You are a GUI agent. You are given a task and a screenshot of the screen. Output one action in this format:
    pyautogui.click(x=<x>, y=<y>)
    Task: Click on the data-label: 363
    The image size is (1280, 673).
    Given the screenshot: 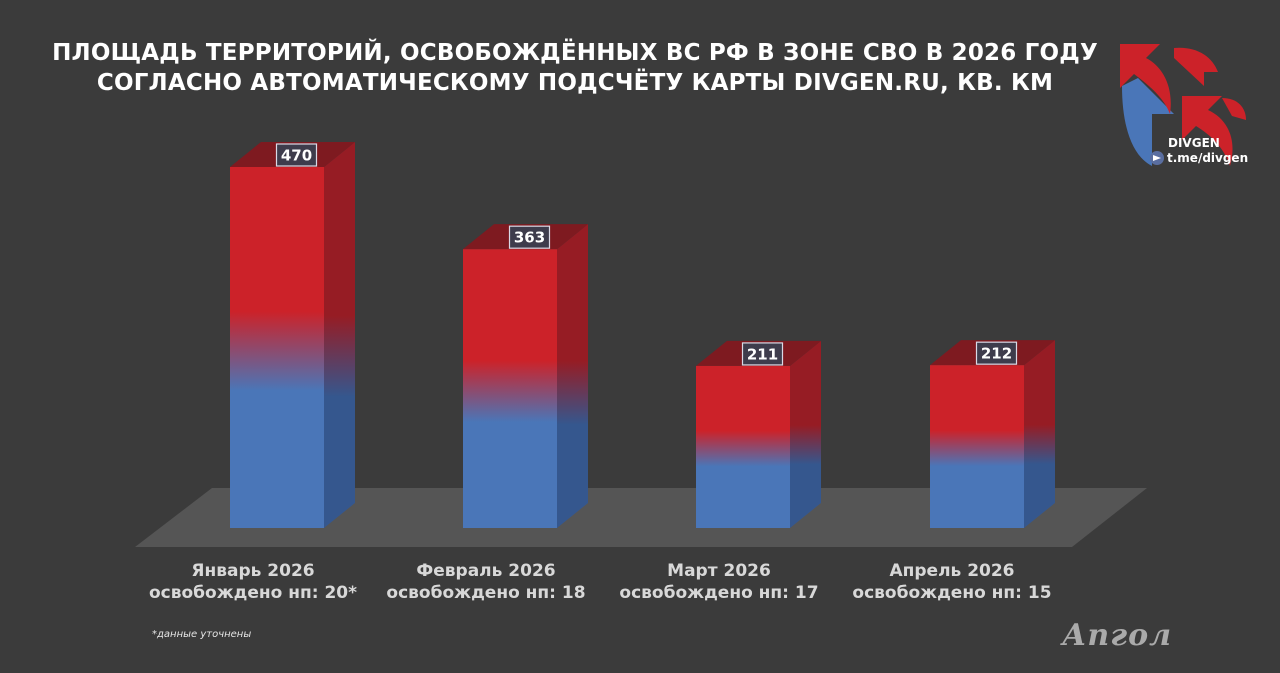 What is the action you would take?
    pyautogui.click(x=529, y=238)
    